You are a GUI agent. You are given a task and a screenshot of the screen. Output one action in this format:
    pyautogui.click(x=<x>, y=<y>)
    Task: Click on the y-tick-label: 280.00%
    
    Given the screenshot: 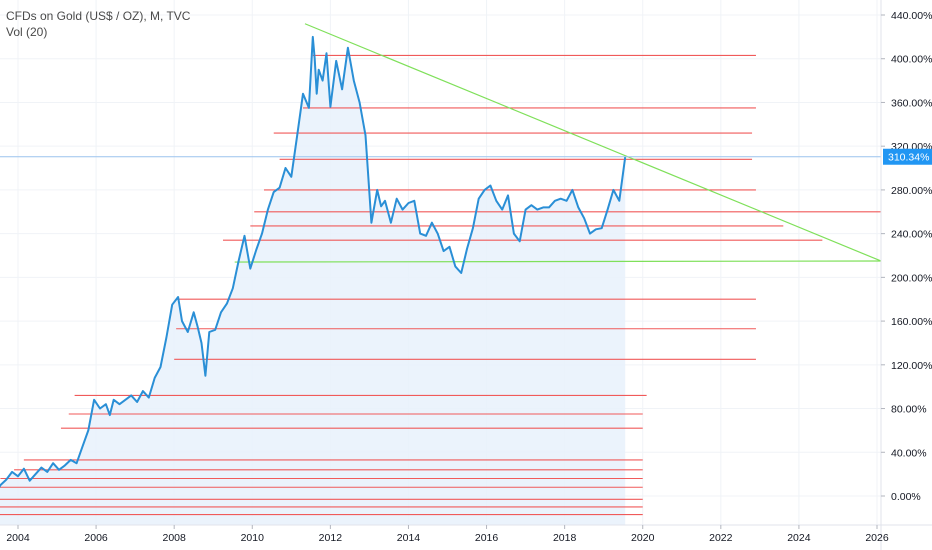 What is the action you would take?
    pyautogui.click(x=911, y=191)
    